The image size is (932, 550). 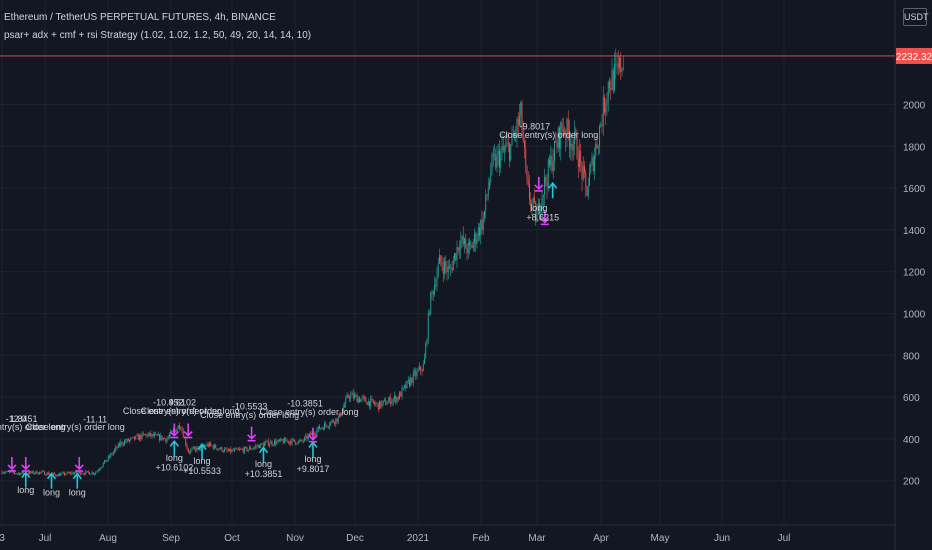 I want to click on y-tick-label: 200, so click(x=911, y=482).